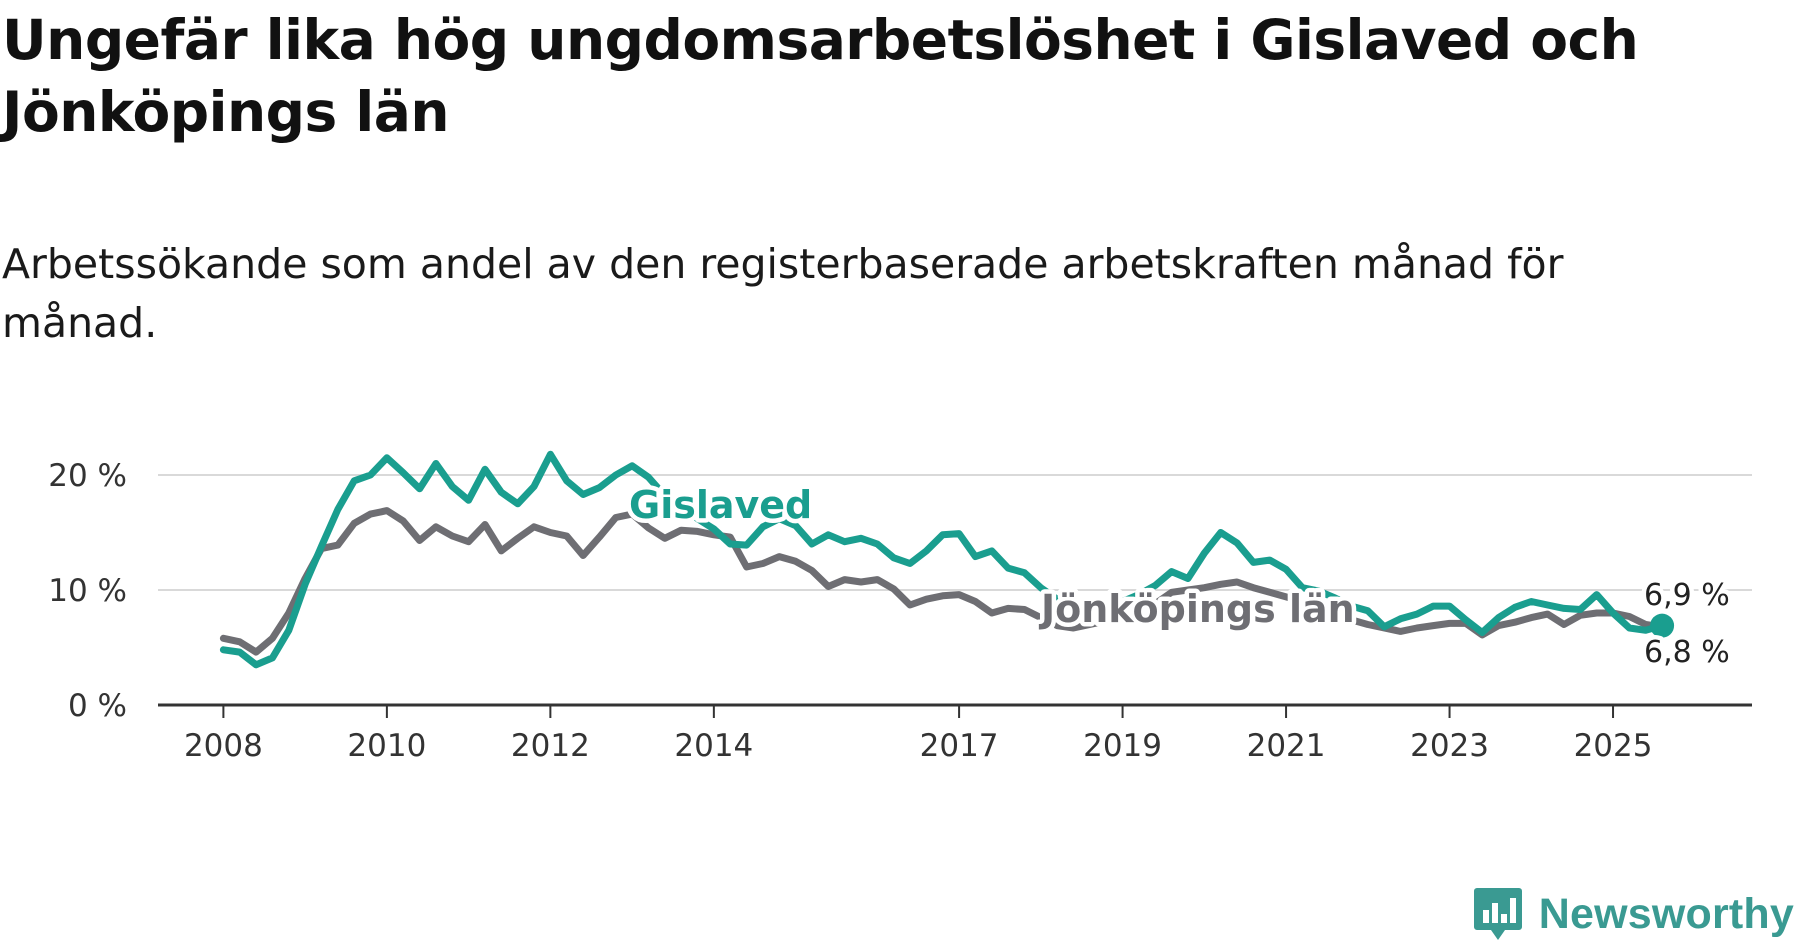 Image resolution: width=1800 pixels, height=948 pixels. I want to click on brand-logo: Newsworthy, so click(1633, 914).